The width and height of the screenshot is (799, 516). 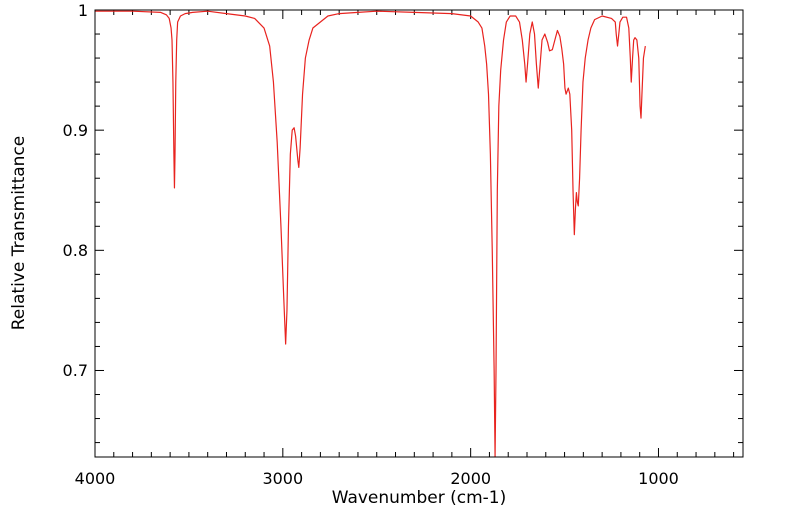 I want to click on x-tick-label: 1000, so click(x=658, y=478).